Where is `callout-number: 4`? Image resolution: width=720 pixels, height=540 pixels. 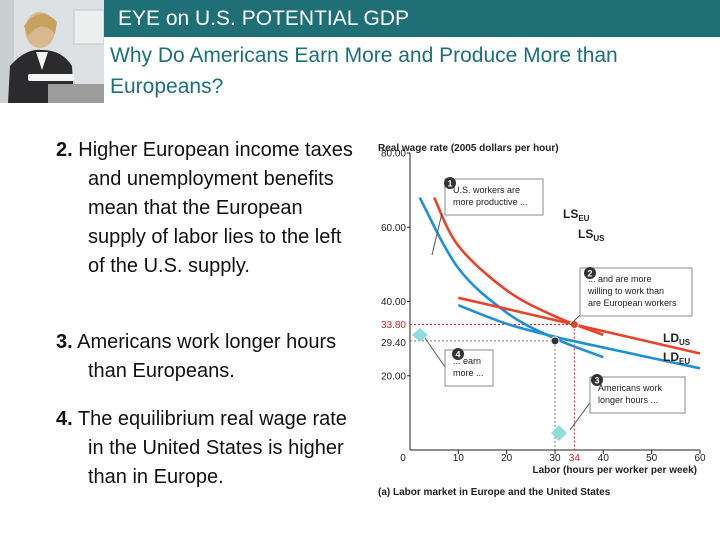 callout-number: 4 is located at coordinates (457, 355).